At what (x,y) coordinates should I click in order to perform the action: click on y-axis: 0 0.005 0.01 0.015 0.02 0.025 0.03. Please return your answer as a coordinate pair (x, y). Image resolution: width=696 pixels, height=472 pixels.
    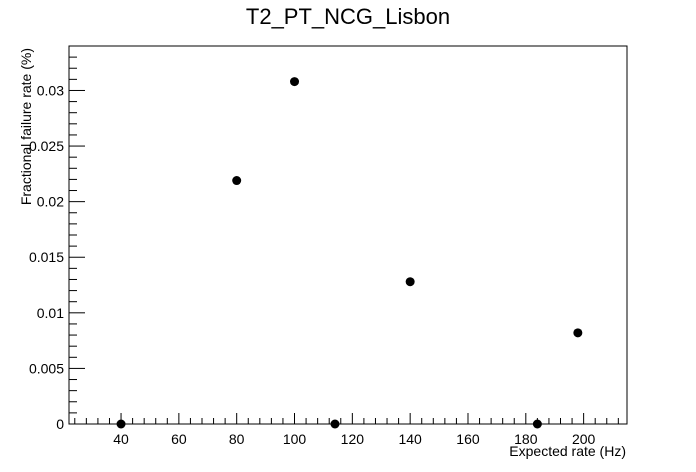
    Looking at the image, I should click on (57, 238).